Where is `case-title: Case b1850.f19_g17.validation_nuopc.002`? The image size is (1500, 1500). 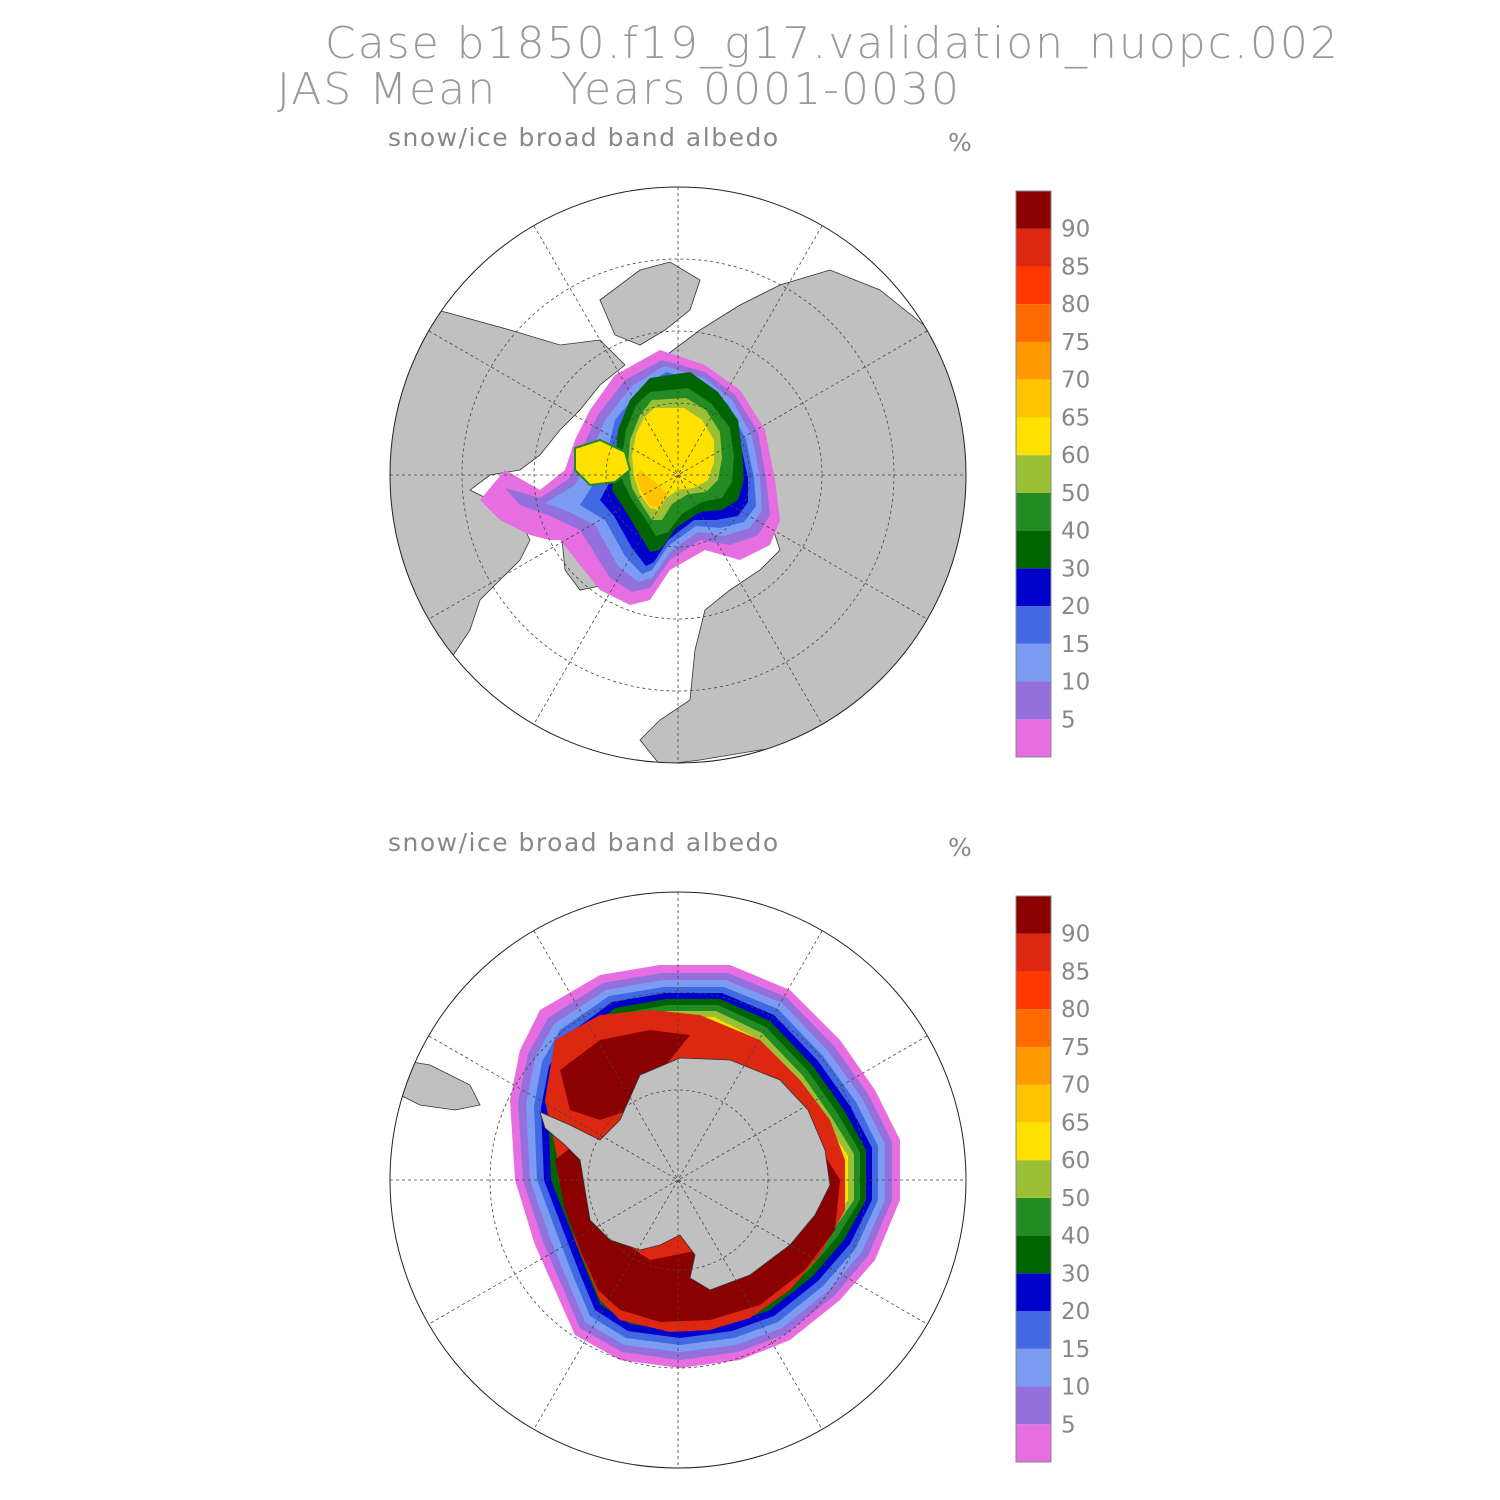
case-title: Case b1850.f19_g17.validation_nuopc.002 is located at coordinates (832, 43).